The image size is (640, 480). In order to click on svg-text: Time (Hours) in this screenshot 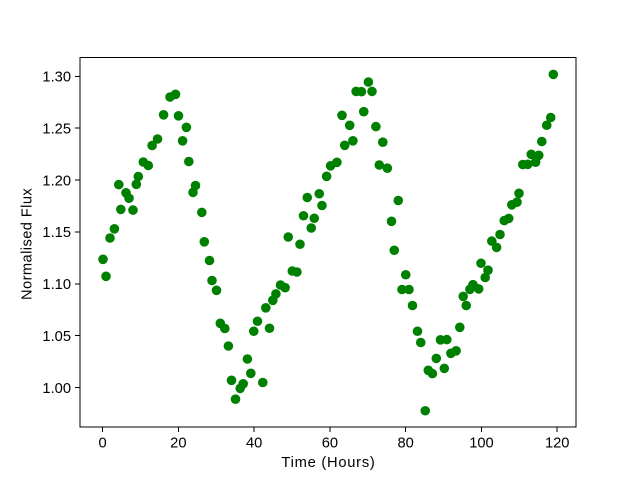, I will do `click(328, 463)`.